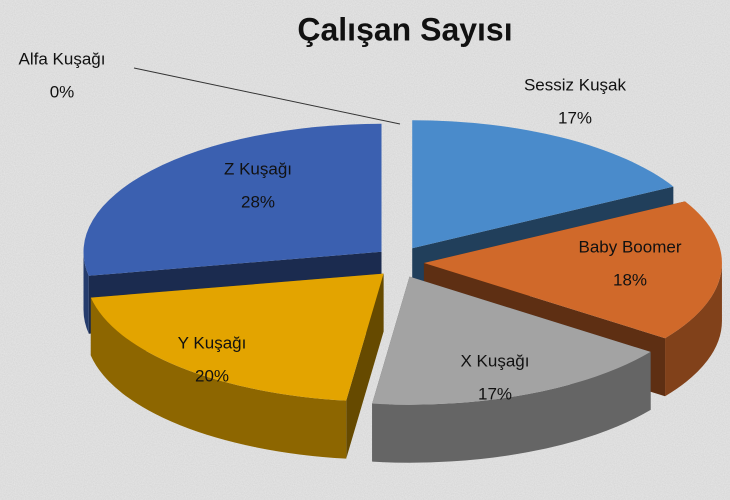 This screenshot has width=730, height=500. I want to click on category-label: X Kuşağı, so click(495, 360).